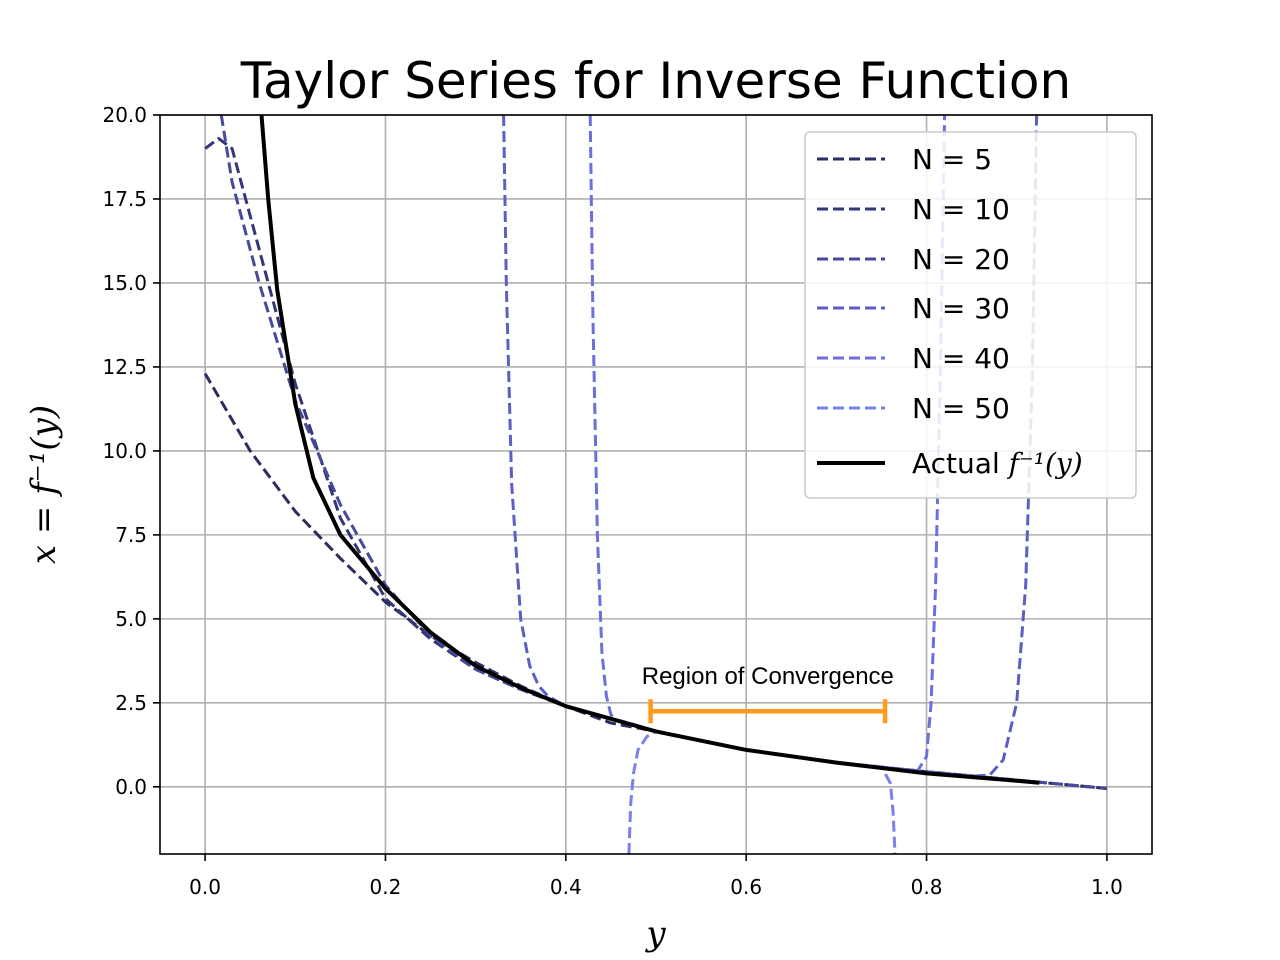 This screenshot has height=960, width=1280. What do you see at coordinates (961, 358) in the screenshot?
I see `legend-label: N = 40` at bounding box center [961, 358].